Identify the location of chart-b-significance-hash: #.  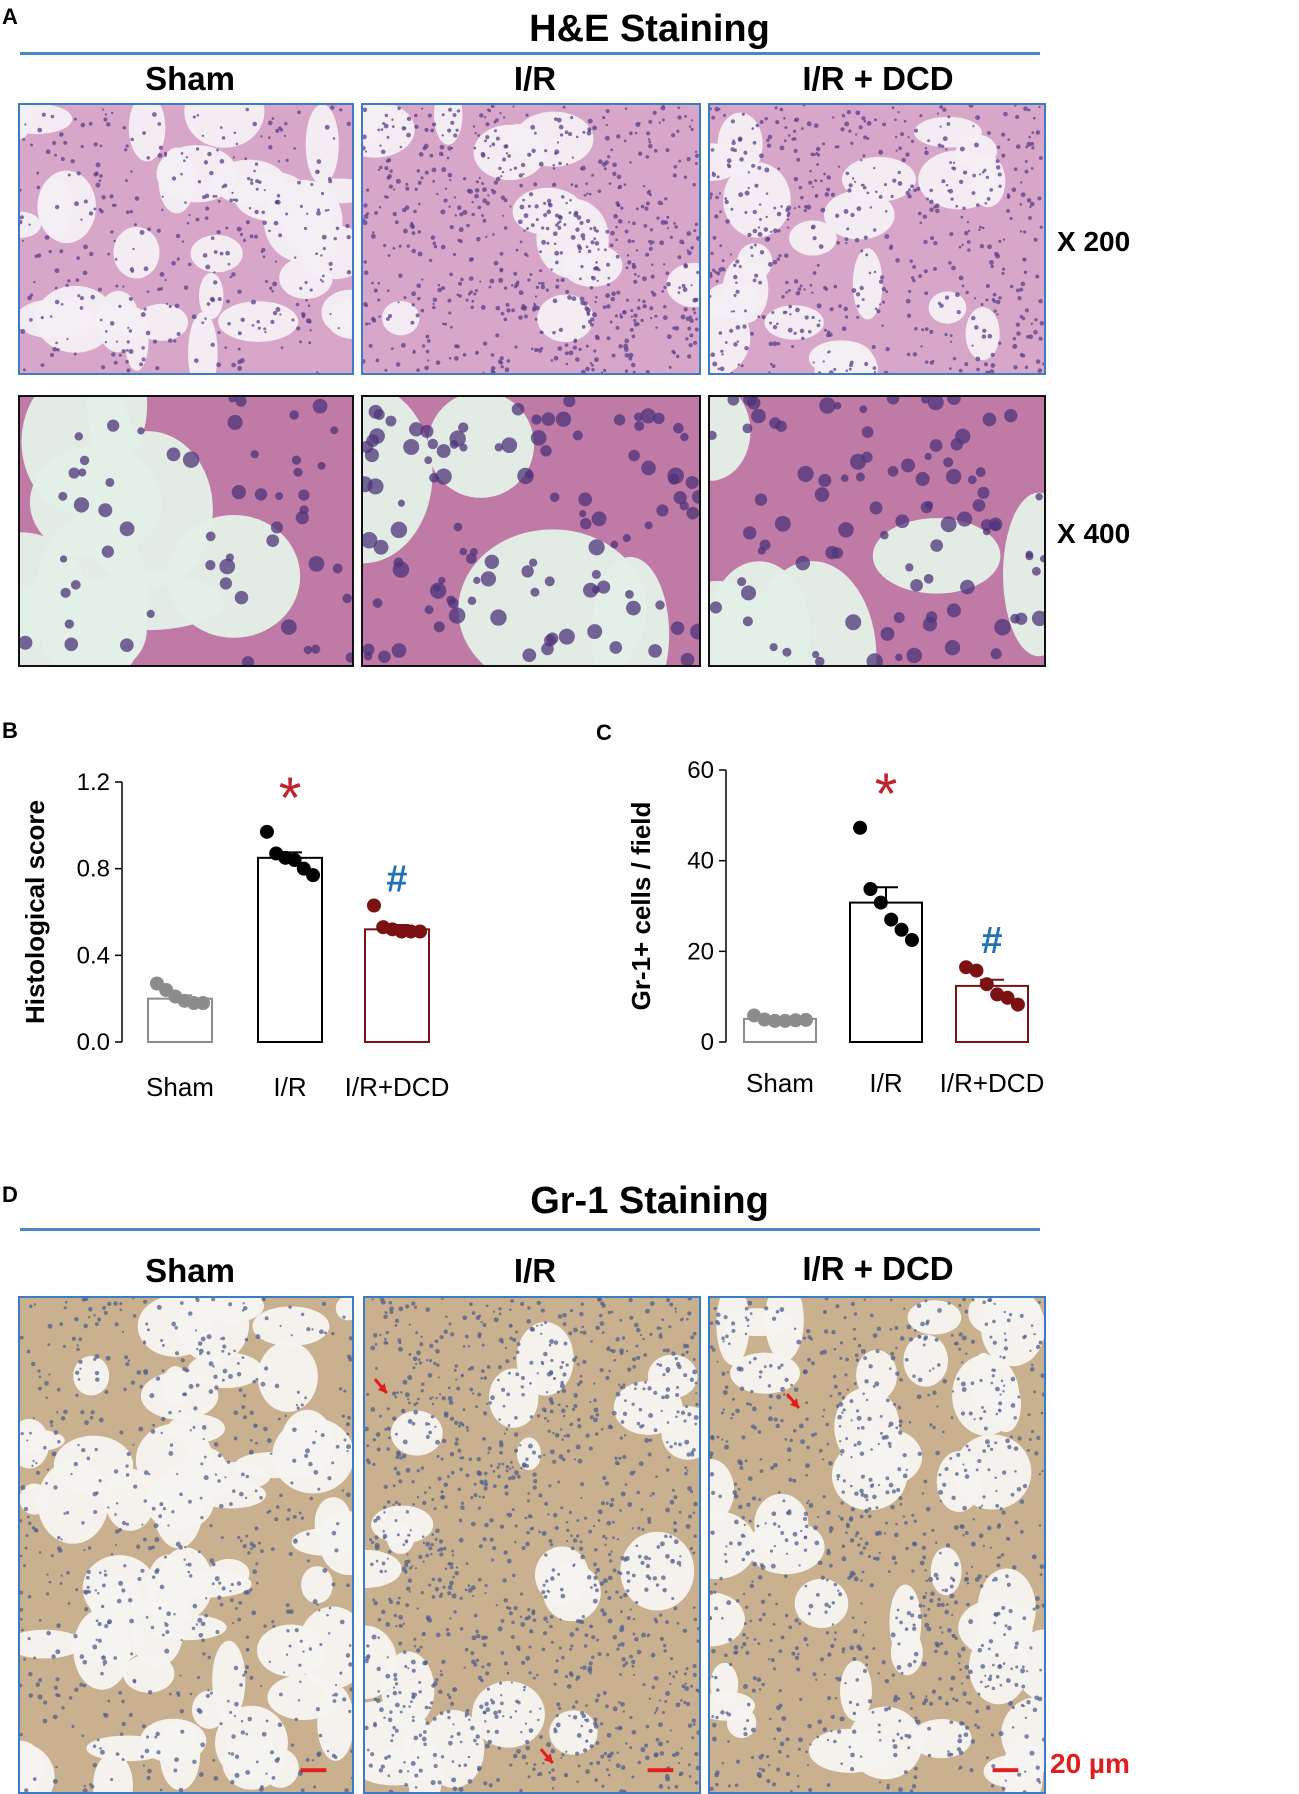
(396, 880).